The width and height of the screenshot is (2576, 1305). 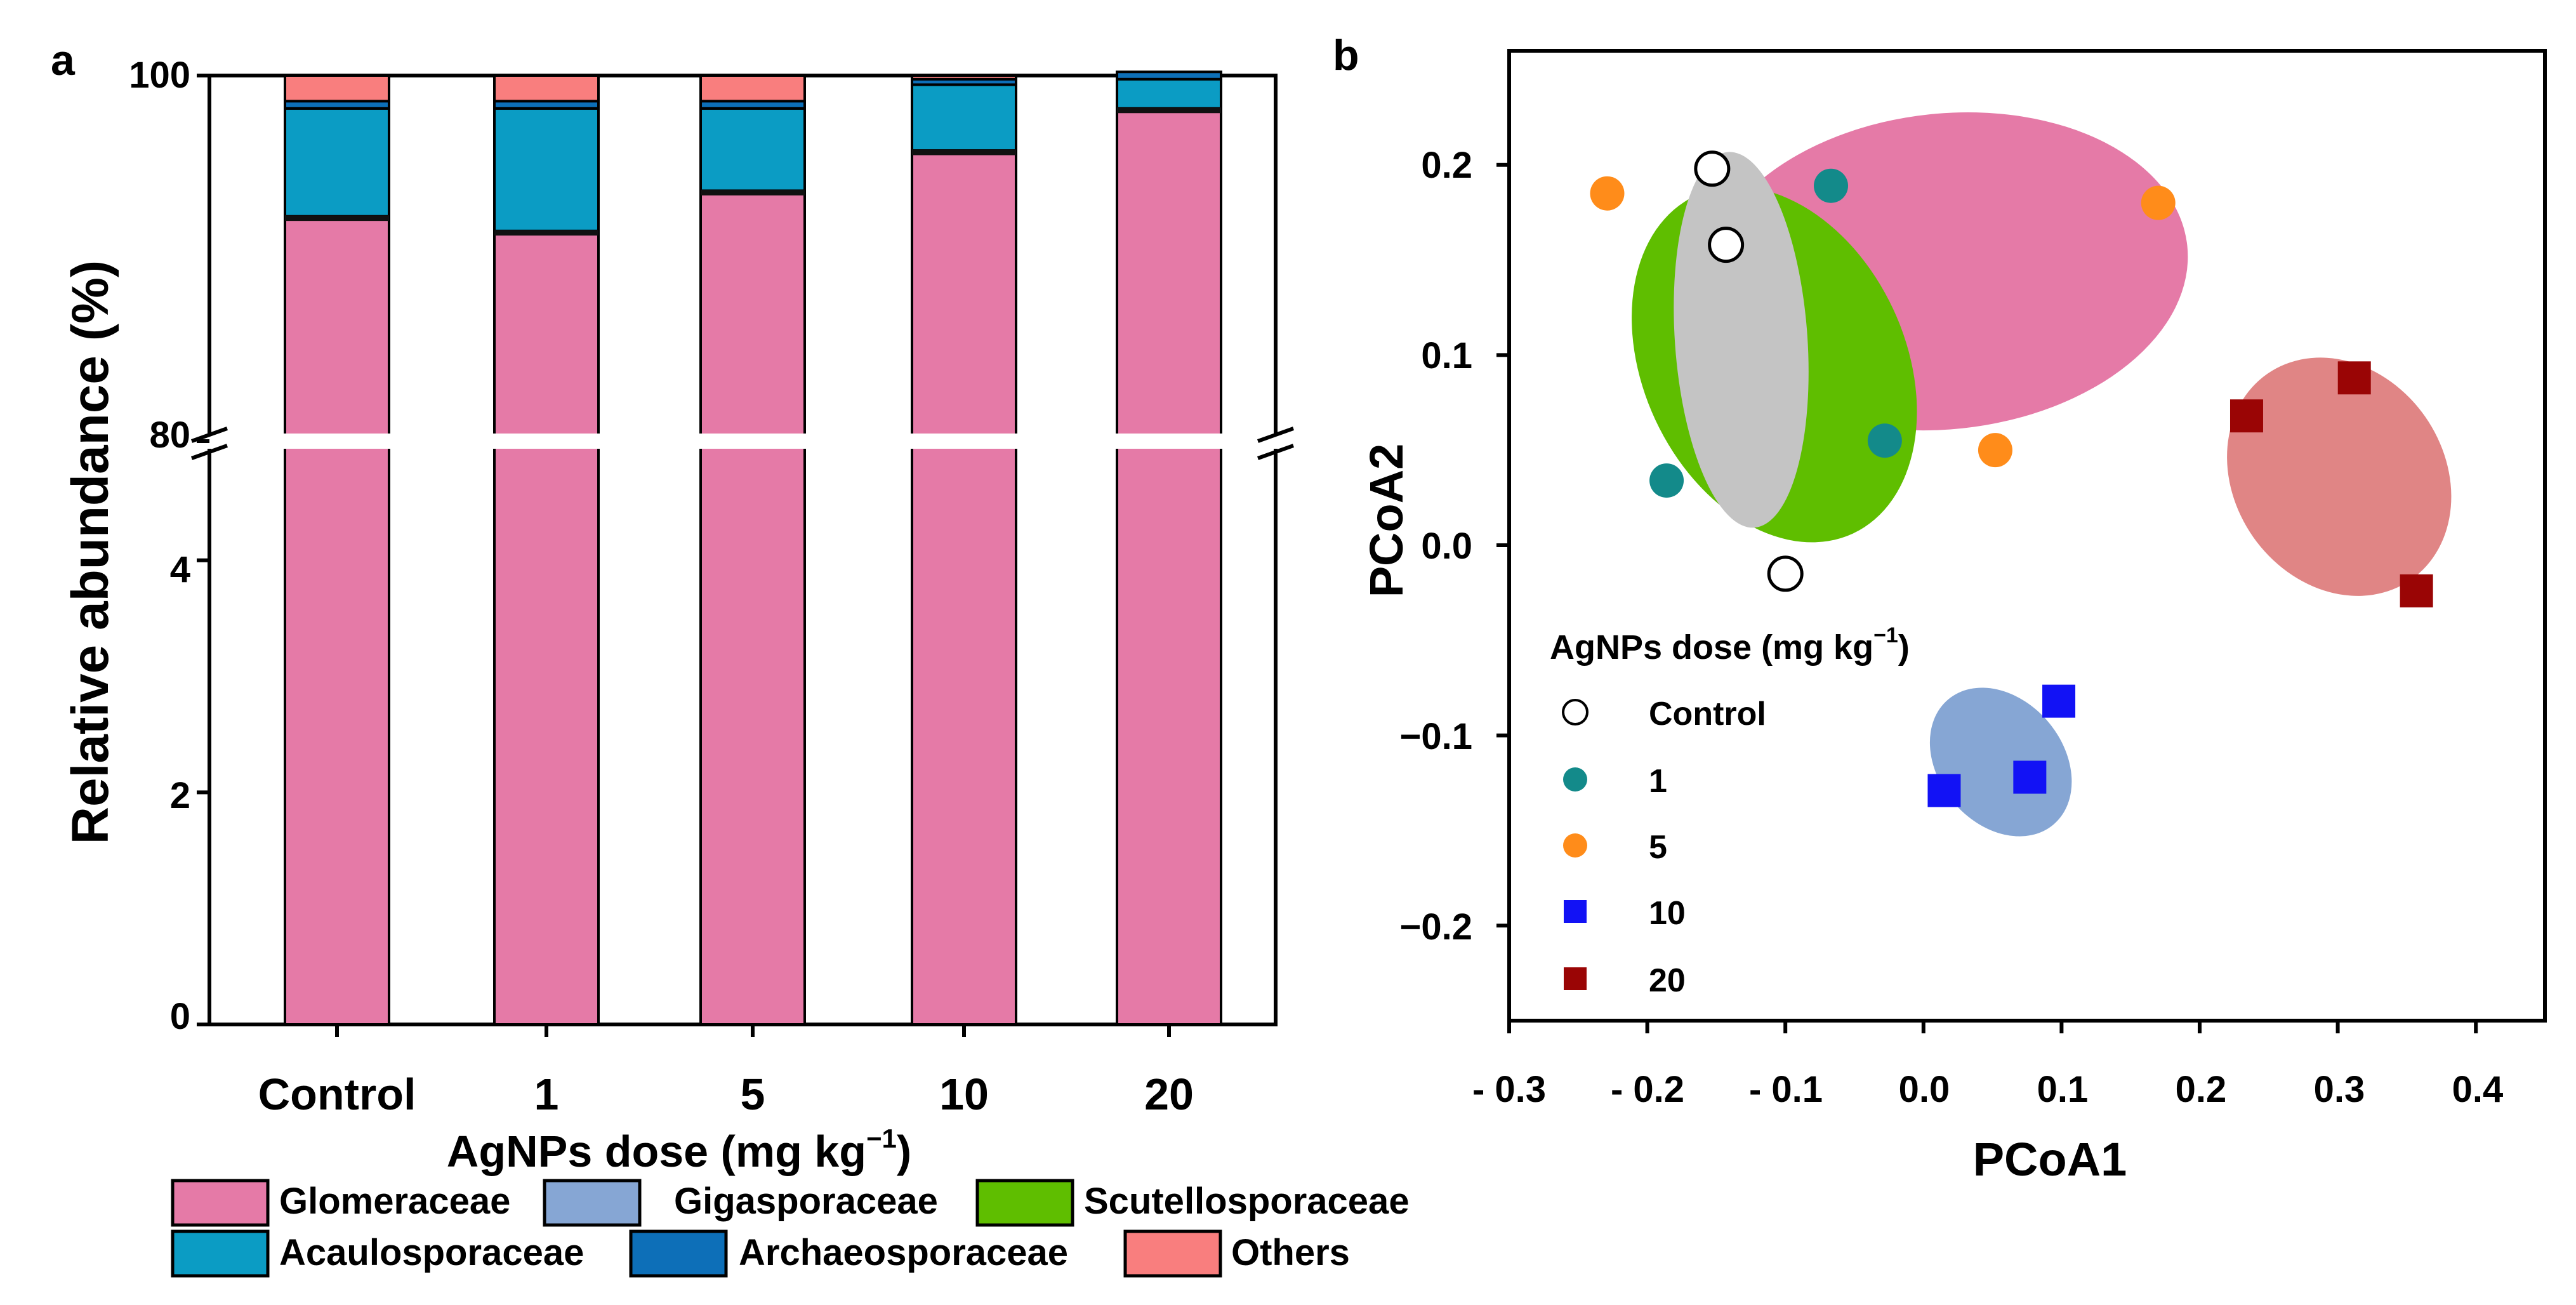 I want to click on axis-break-mark-right-bottom, so click(x=1276, y=452).